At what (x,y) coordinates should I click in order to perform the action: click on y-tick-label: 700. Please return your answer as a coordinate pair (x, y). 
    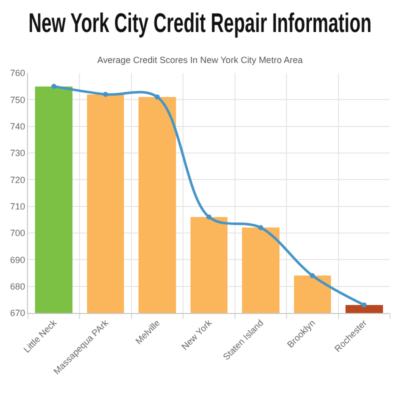
    Looking at the image, I should click on (18, 233).